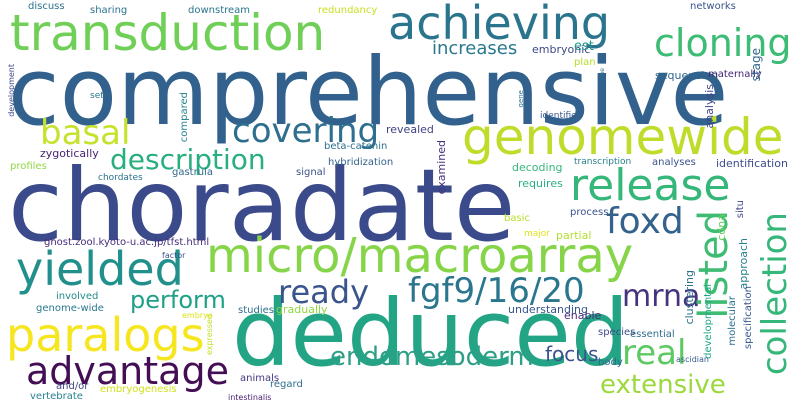 The height and width of the screenshot is (404, 808). Describe the element at coordinates (775, 294) in the screenshot. I see `word-collection: collection` at that location.